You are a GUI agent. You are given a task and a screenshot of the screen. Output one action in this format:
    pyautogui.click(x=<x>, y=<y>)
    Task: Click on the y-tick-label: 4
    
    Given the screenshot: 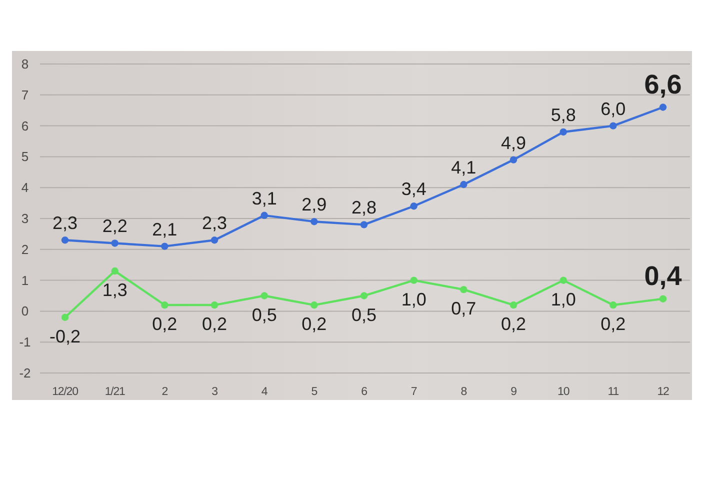 What is the action you would take?
    pyautogui.click(x=25, y=188)
    